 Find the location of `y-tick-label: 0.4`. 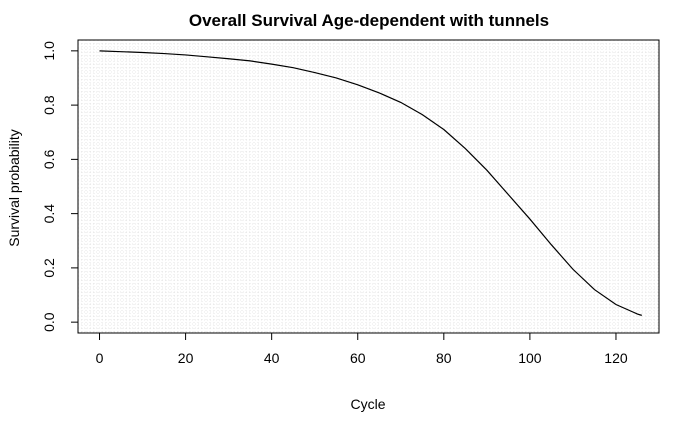

y-tick-label: 0.4 is located at coordinates (49, 214).